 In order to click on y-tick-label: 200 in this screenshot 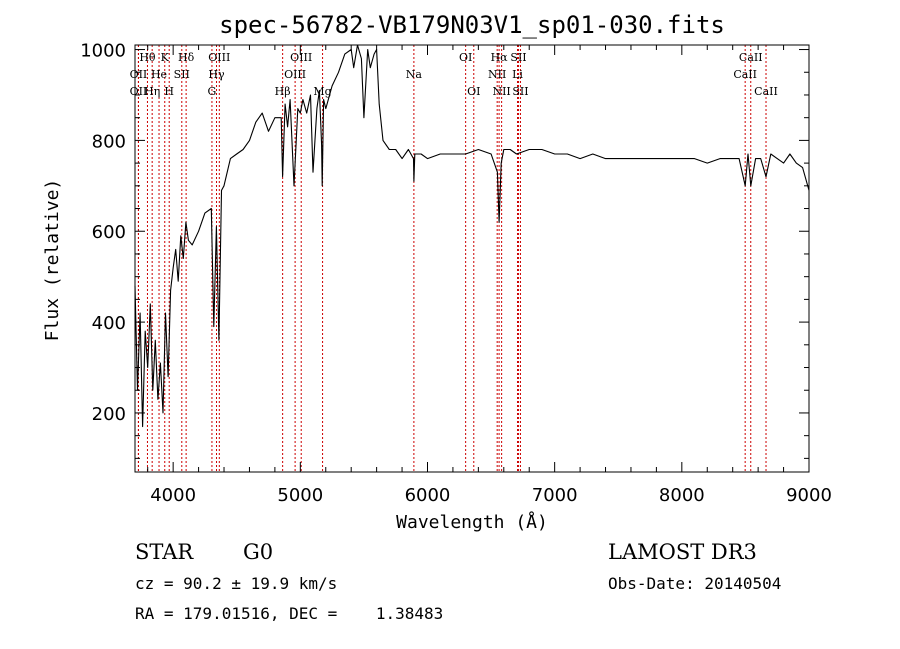, I will do `click(109, 414)`.